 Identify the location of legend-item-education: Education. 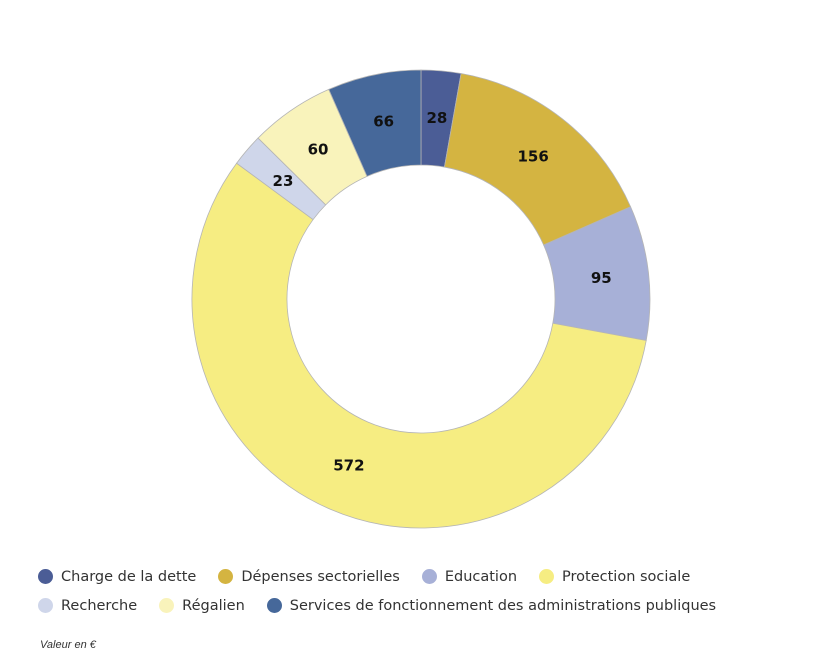
(469, 576).